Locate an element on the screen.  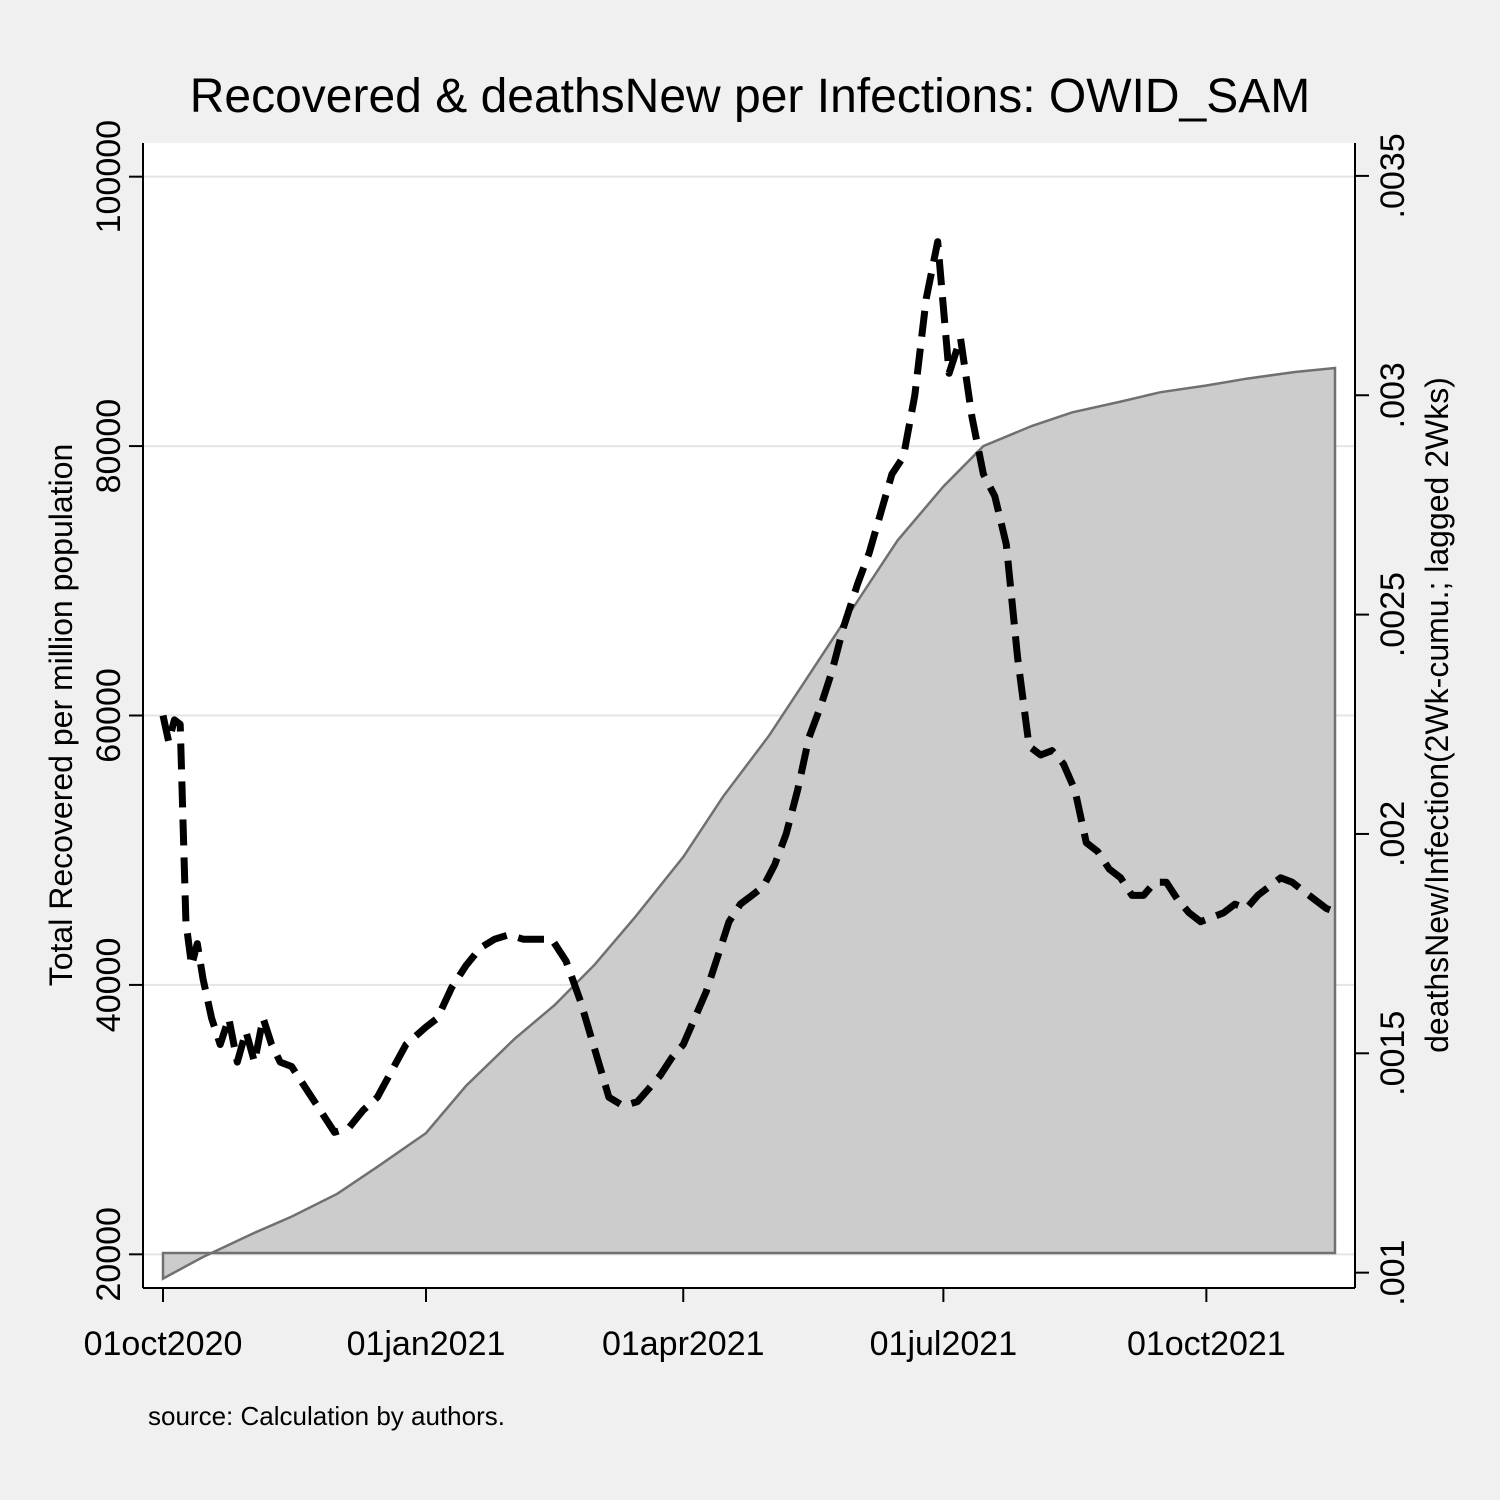
y-right-tick-label: .001 is located at coordinates (1393, 1273).